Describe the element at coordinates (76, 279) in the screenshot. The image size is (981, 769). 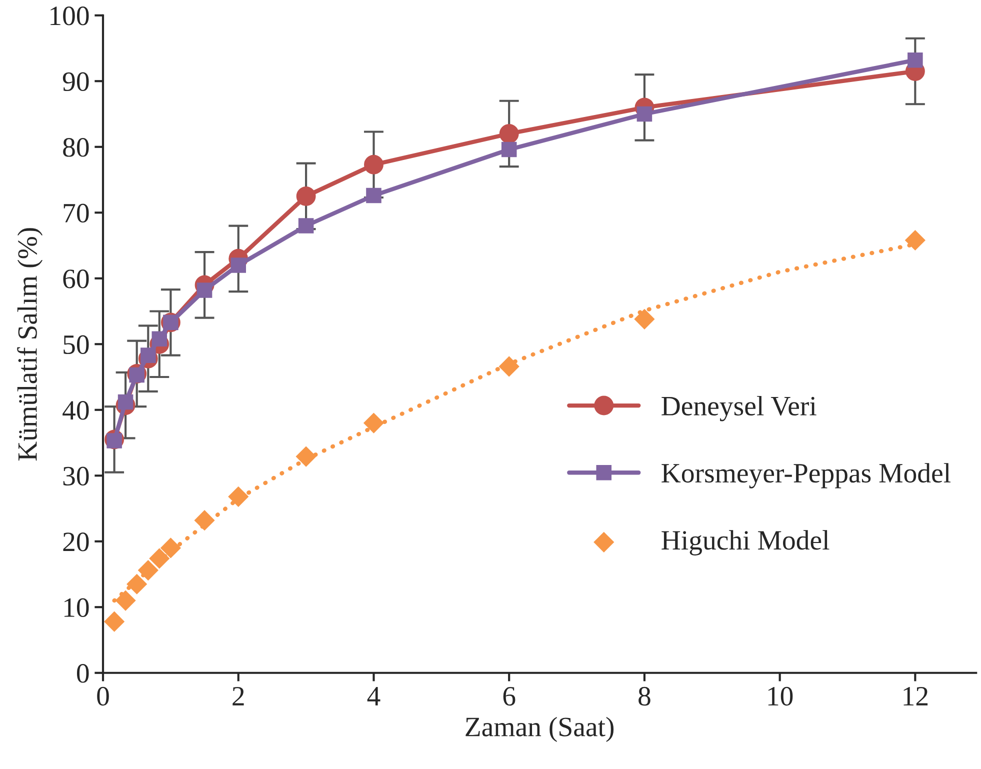
I see `y-tick-label: 60` at that location.